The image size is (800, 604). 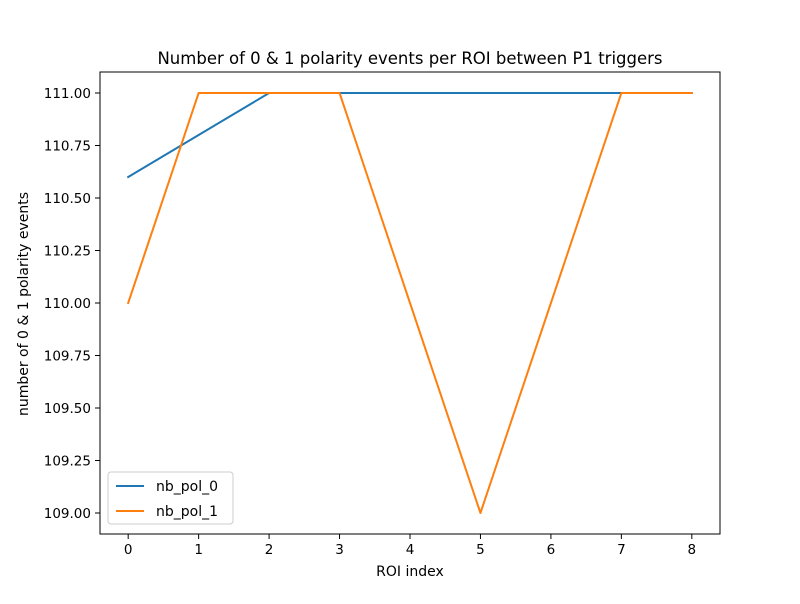 I want to click on y-tick-label: 110.50, so click(x=67, y=199).